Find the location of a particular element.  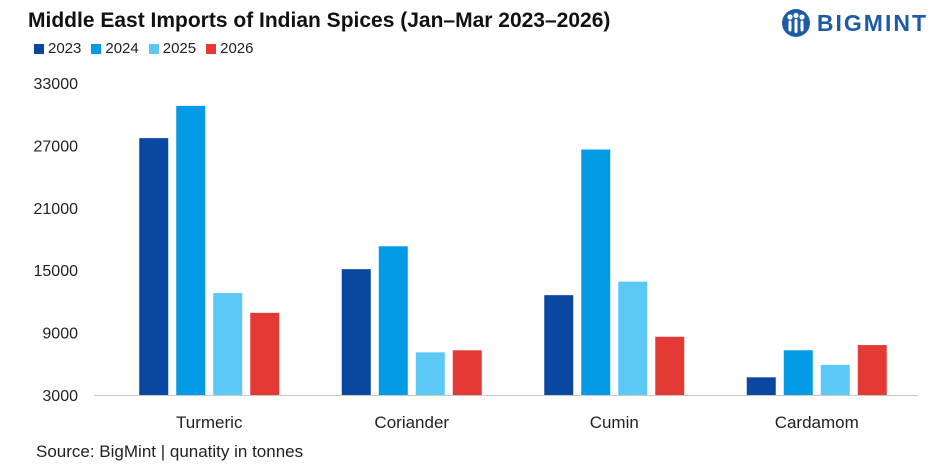

legend-item-2026: 2026 is located at coordinates (230, 48).